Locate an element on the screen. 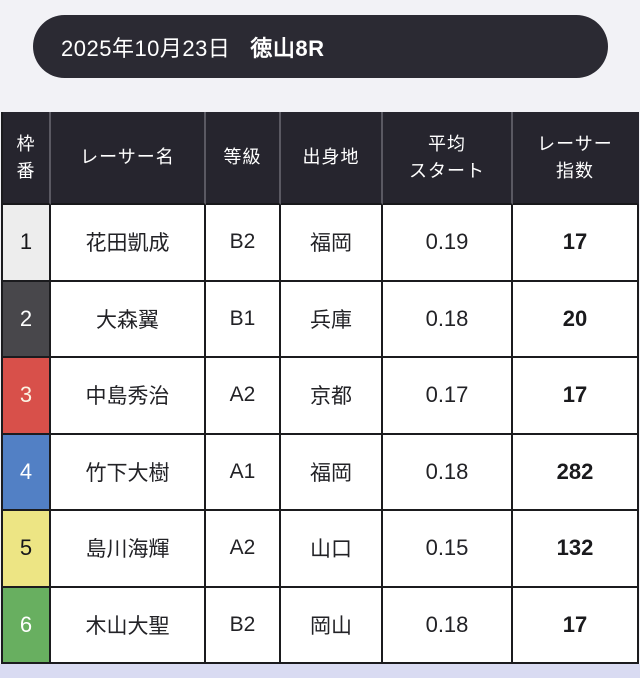 This screenshot has height=678, width=640. class-cell: B1 is located at coordinates (243, 319).